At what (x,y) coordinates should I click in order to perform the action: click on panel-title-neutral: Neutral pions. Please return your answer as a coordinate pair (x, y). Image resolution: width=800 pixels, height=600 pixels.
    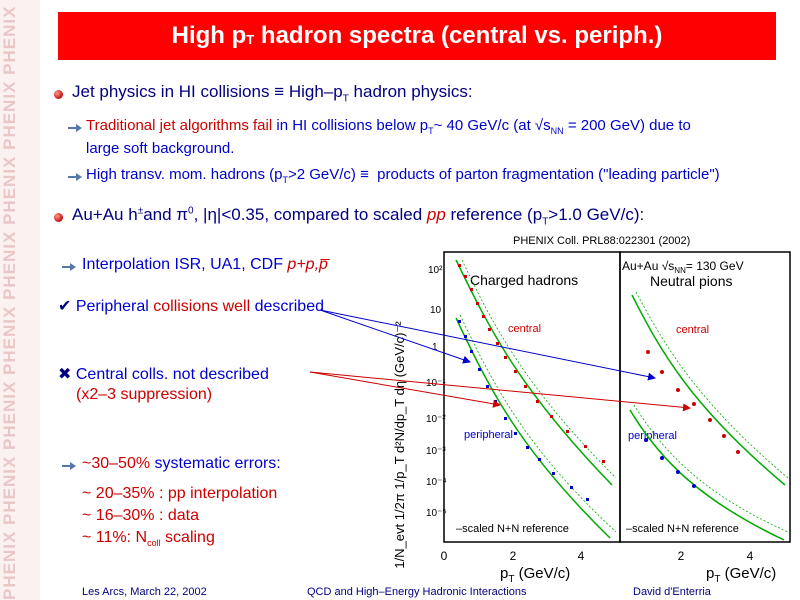
    Looking at the image, I should click on (691, 281).